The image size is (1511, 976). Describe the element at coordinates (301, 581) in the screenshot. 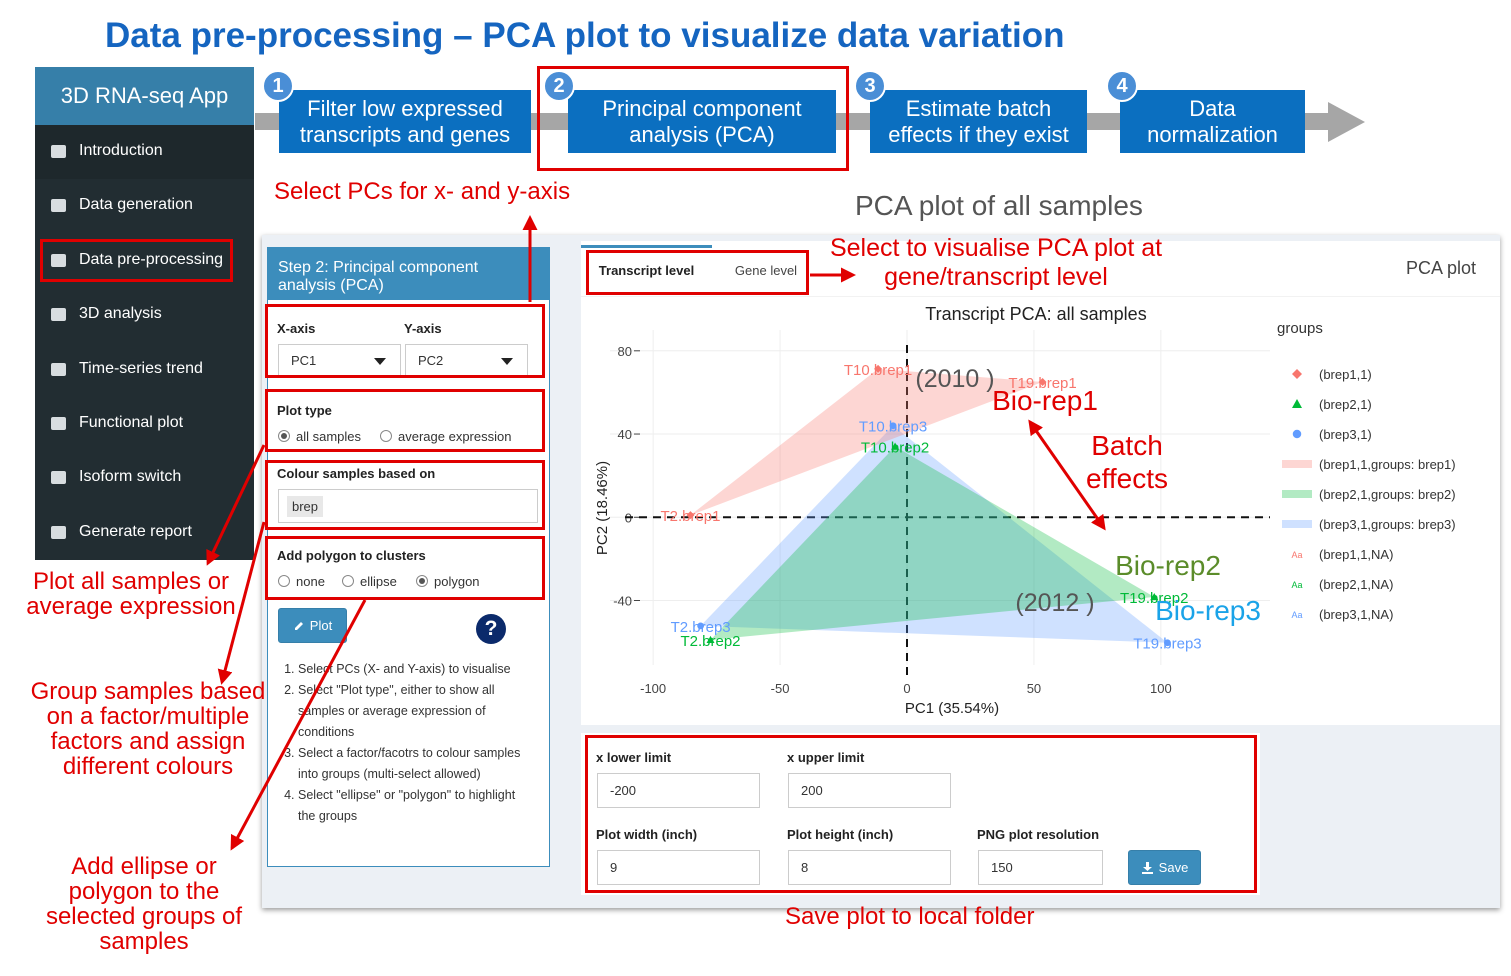

I see `radio-option: none` at that location.